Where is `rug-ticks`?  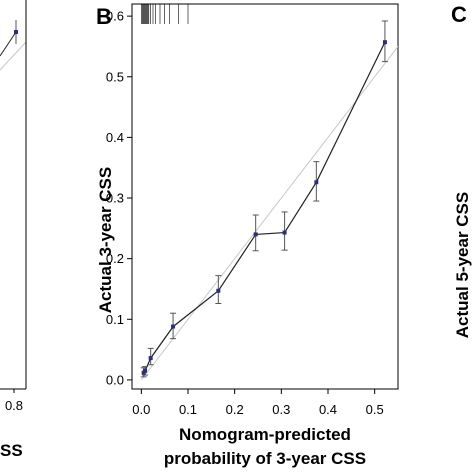
rug-ticks is located at coordinates (165, 14).